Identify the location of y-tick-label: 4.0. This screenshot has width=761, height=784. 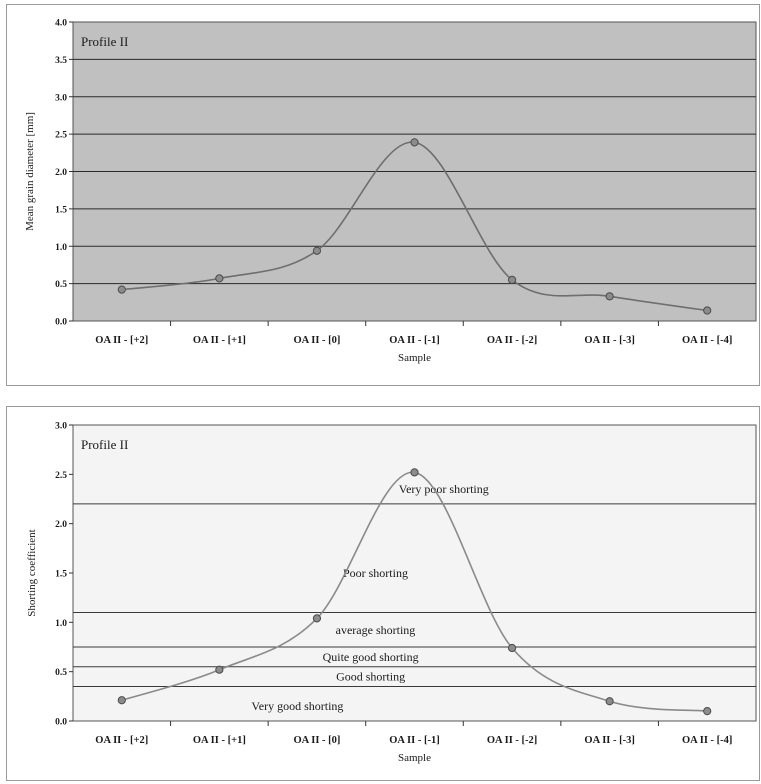
(61, 24).